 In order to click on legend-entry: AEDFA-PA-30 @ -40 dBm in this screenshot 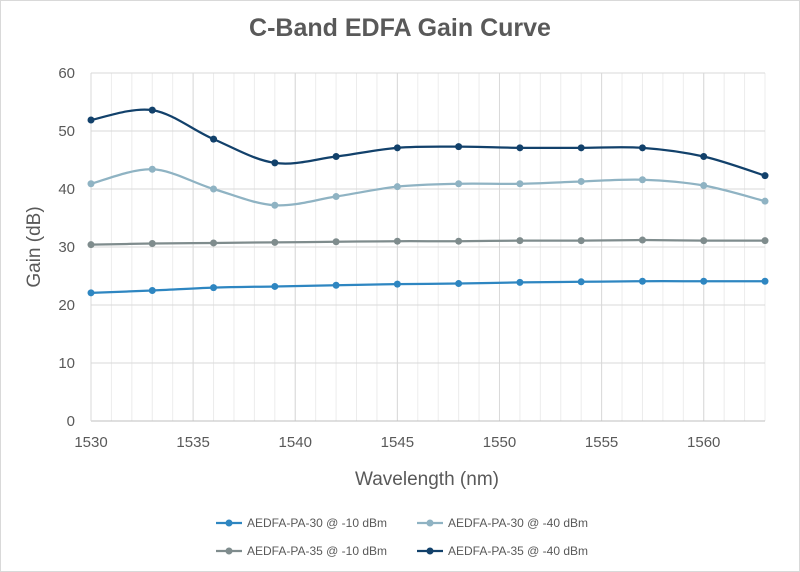, I will do `click(502, 523)`.